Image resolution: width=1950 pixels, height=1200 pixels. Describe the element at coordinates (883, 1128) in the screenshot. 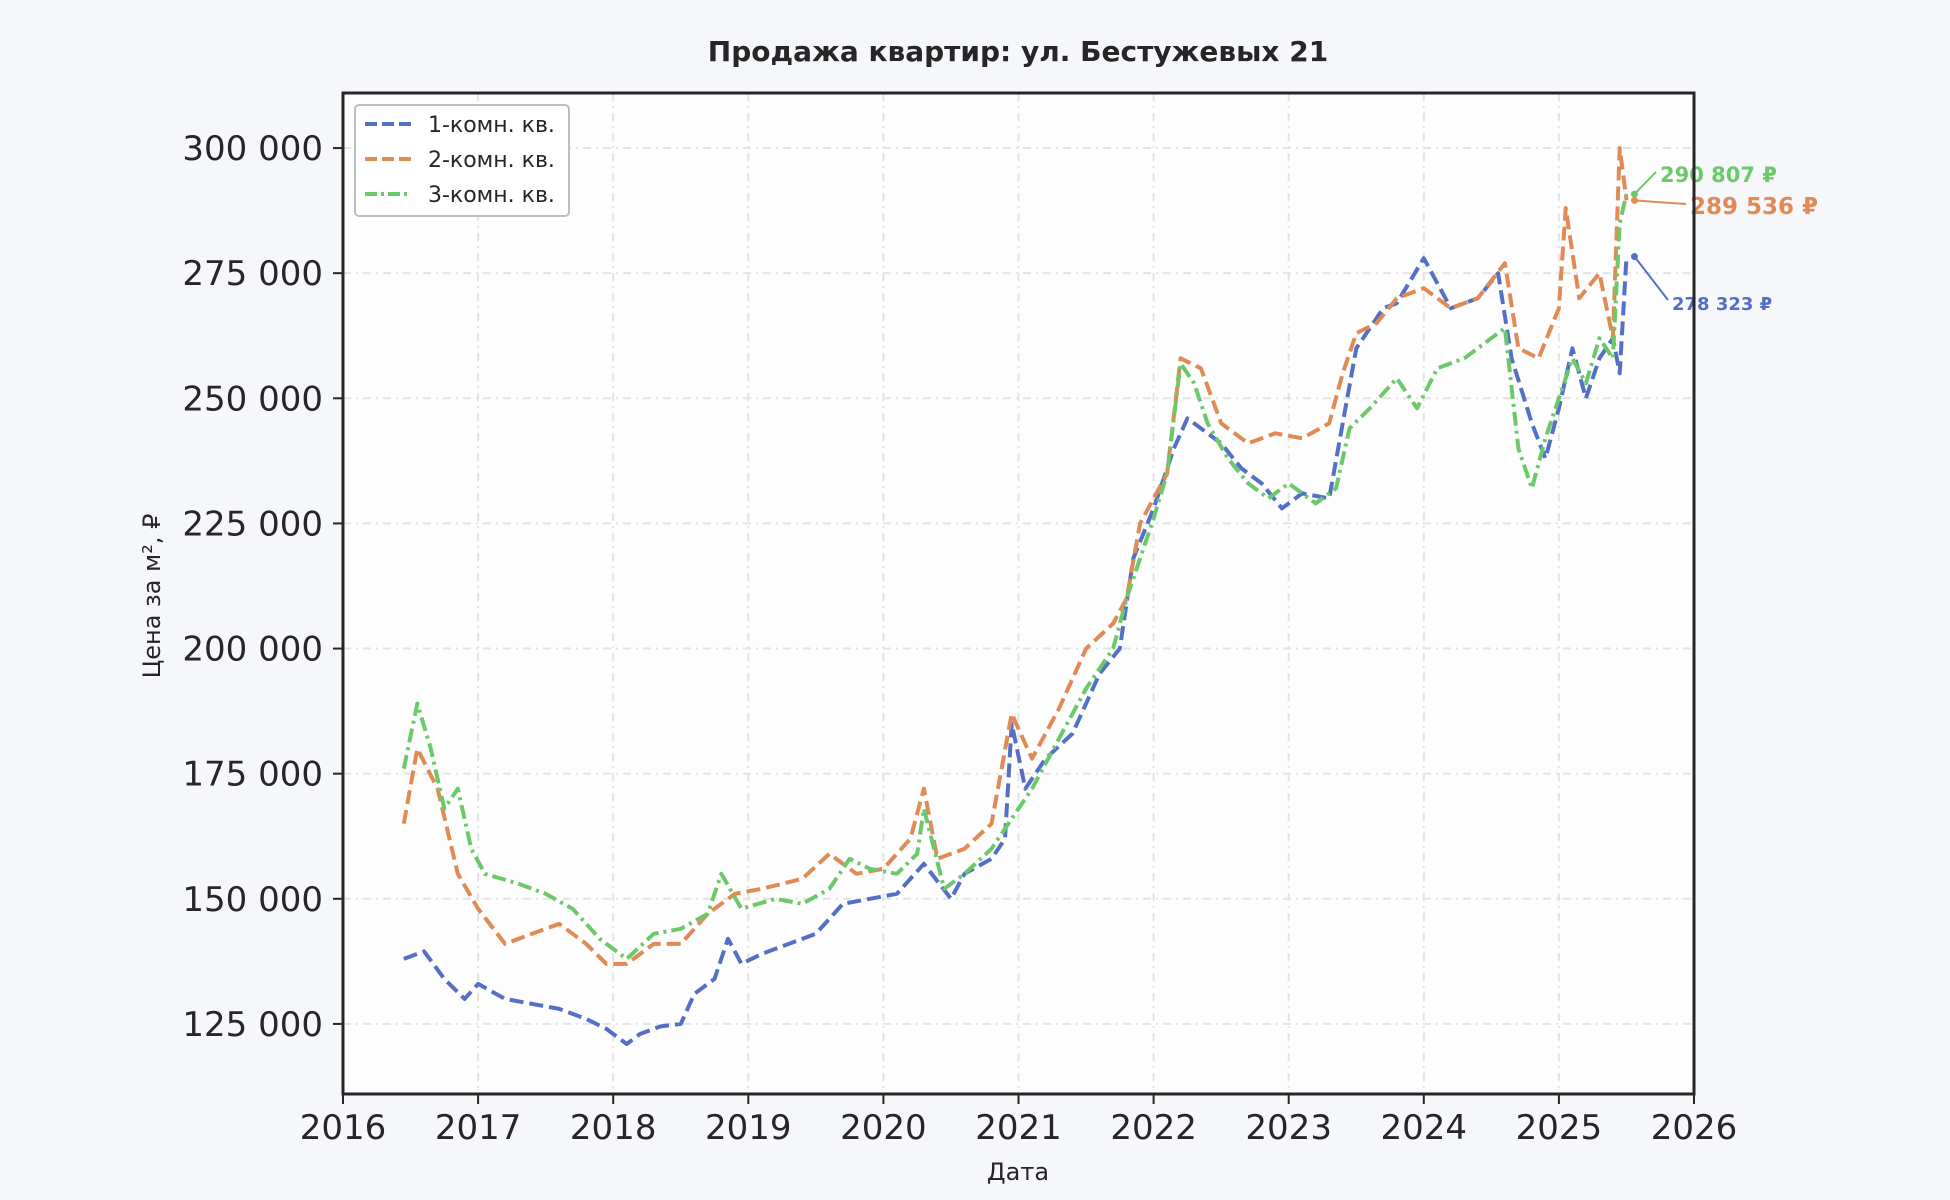

I see `x-tick-label: 2020` at that location.